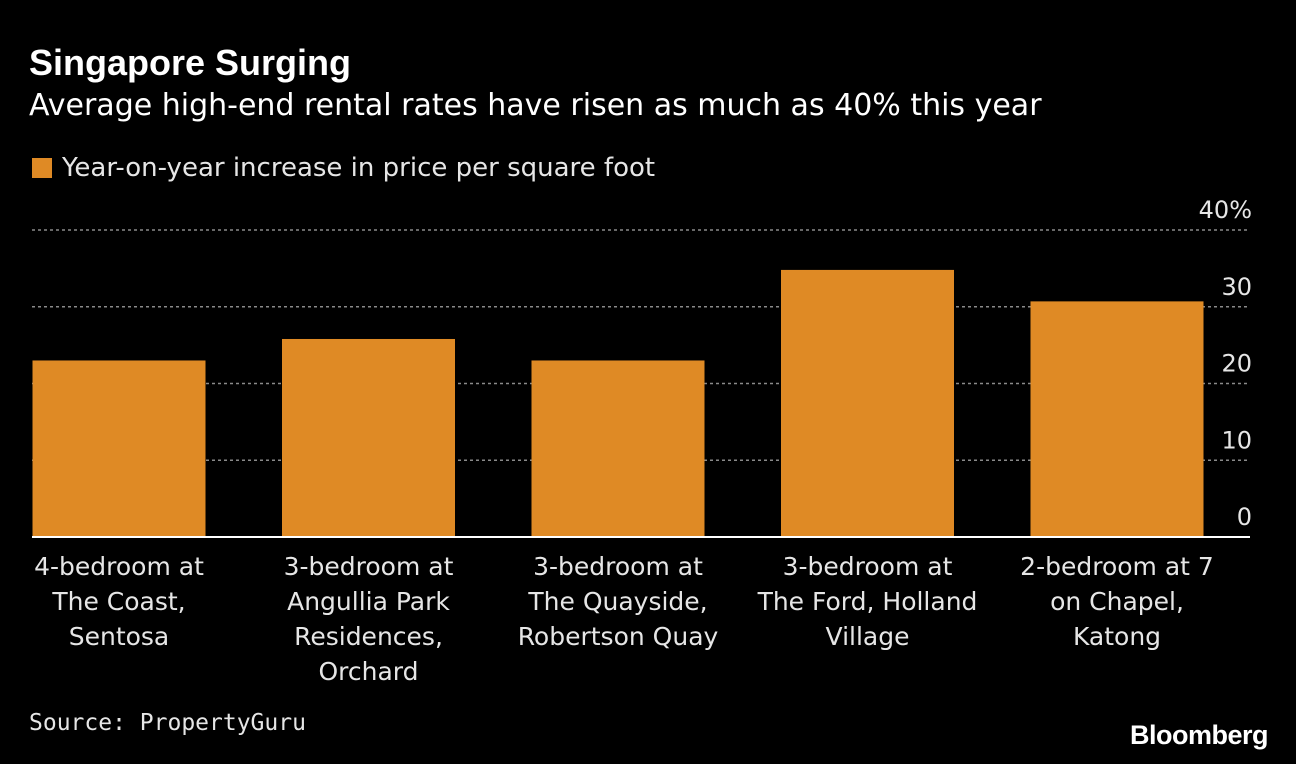  What do you see at coordinates (42, 168) in the screenshot?
I see `legend-swatch` at bounding box center [42, 168].